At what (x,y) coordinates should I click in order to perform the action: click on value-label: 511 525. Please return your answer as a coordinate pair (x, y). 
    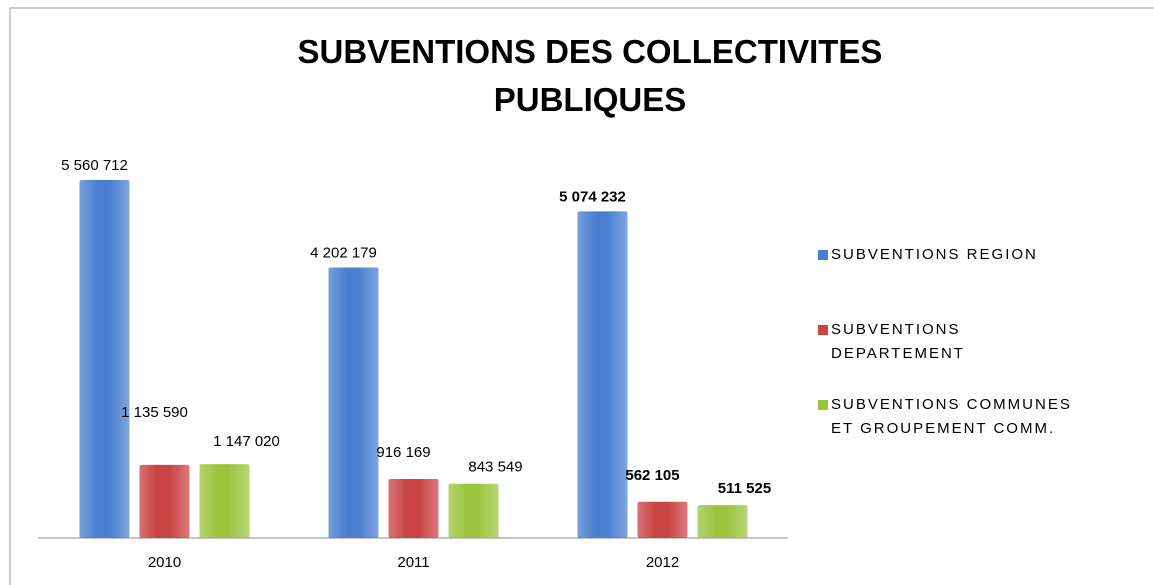
    Looking at the image, I should click on (744, 488).